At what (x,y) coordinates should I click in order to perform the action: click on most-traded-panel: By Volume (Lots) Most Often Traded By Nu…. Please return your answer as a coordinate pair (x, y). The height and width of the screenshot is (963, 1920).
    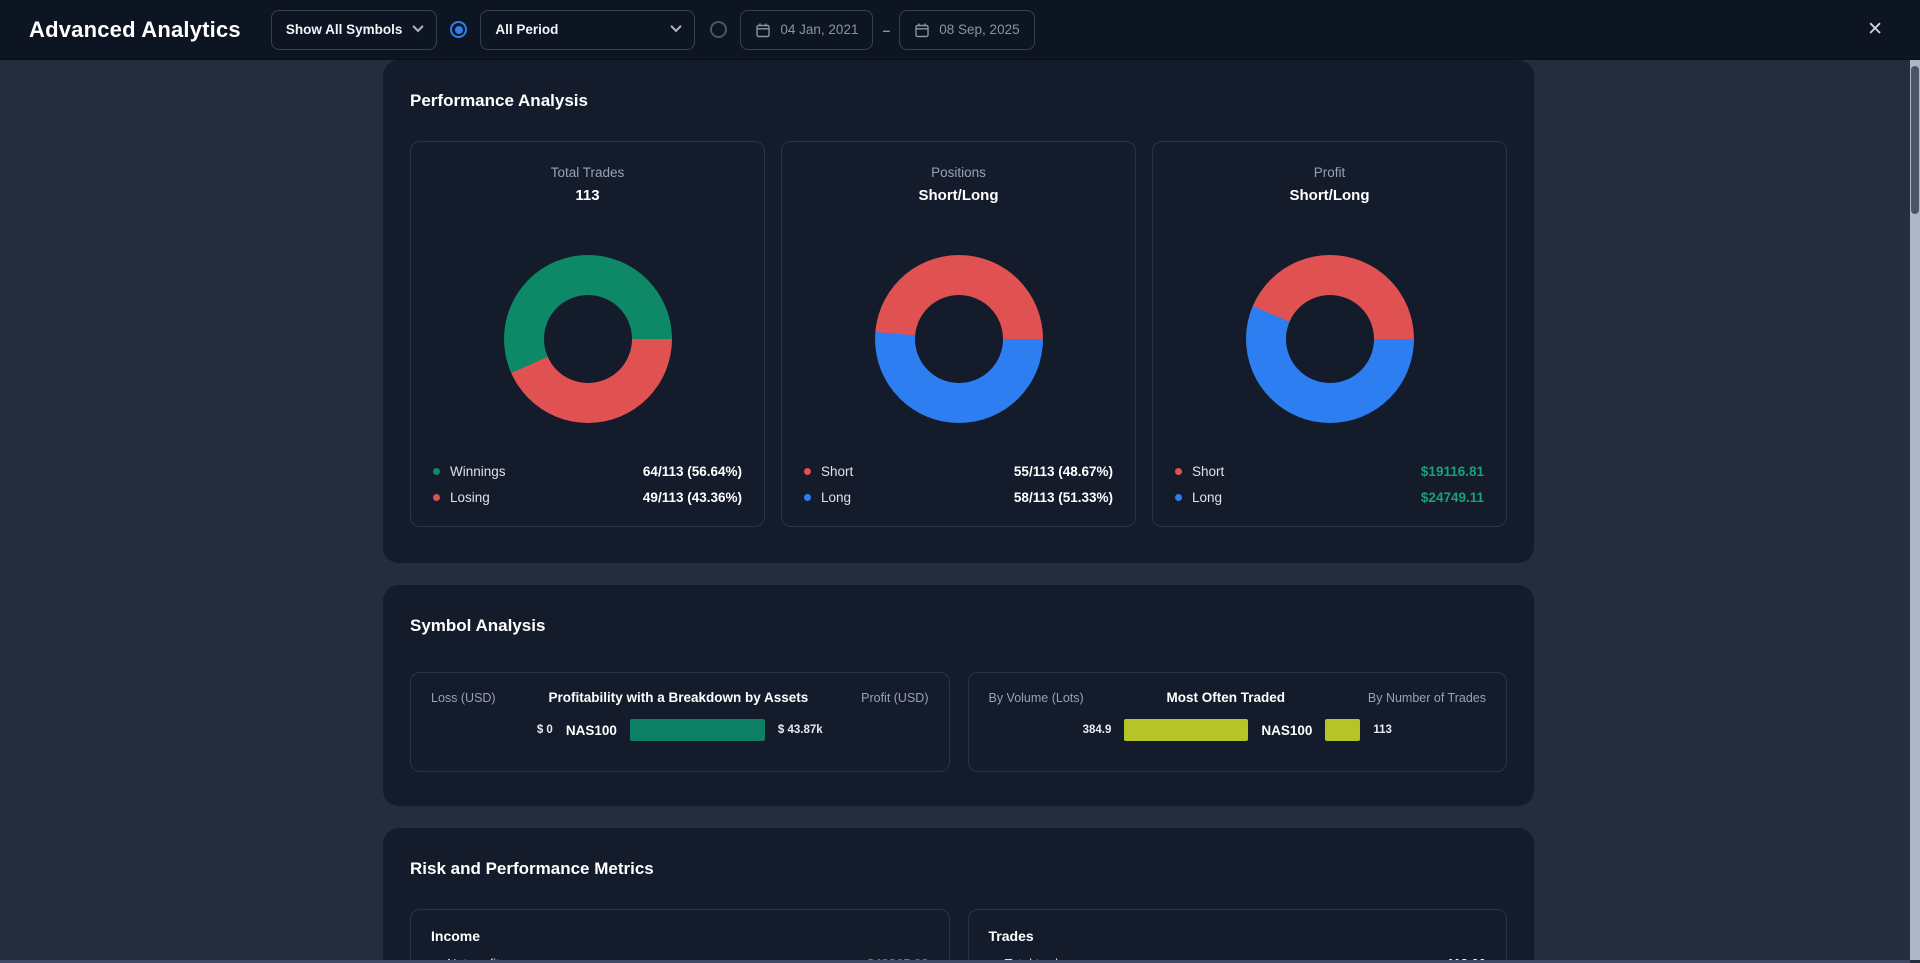
    Looking at the image, I should click on (1237, 722).